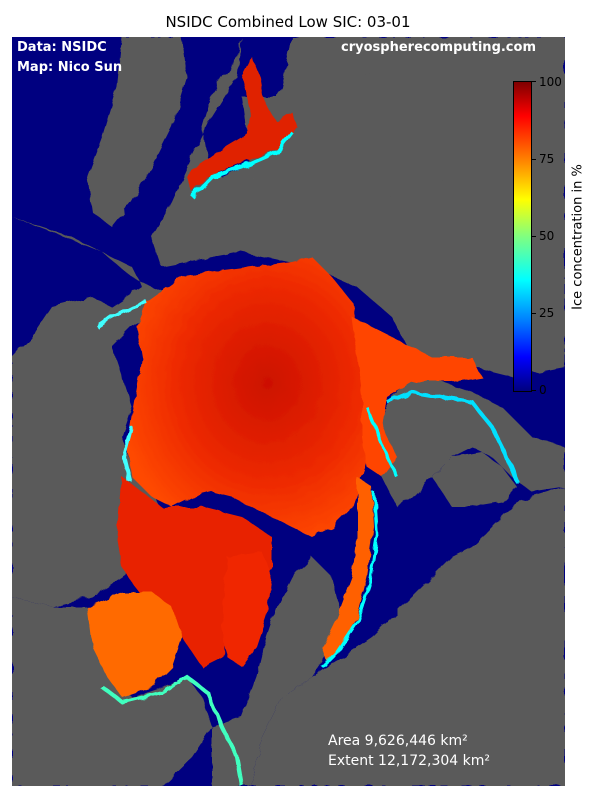 This screenshot has width=600, height=800. Describe the element at coordinates (547, 313) in the screenshot. I see `colorbar-tick-label: 25` at that location.